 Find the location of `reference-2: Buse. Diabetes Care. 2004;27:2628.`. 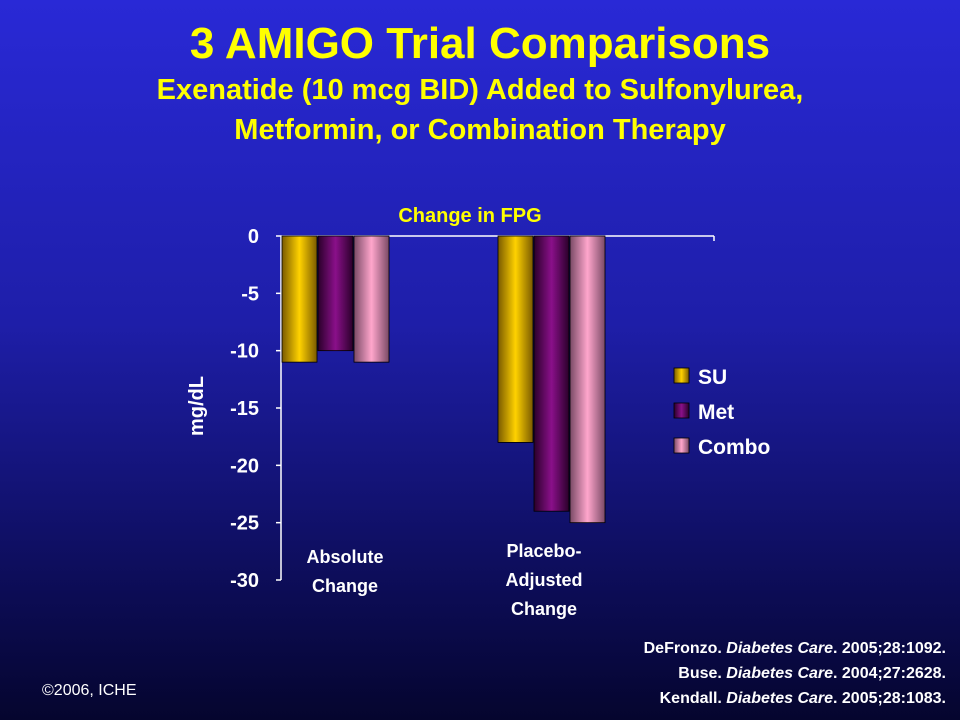

reference-2: Buse. Diabetes Care. 2004;27:2628. is located at coordinates (812, 673).